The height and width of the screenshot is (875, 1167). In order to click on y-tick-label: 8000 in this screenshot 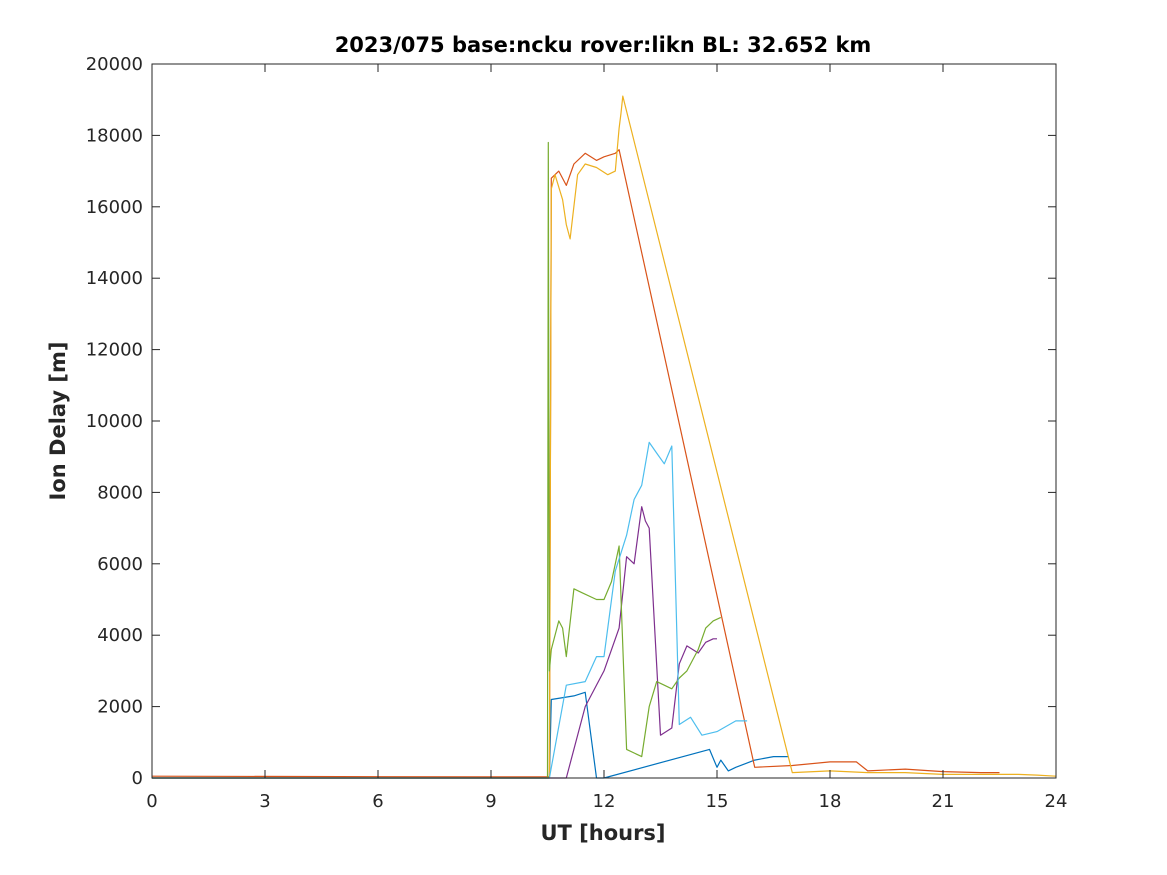, I will do `click(120, 492)`.